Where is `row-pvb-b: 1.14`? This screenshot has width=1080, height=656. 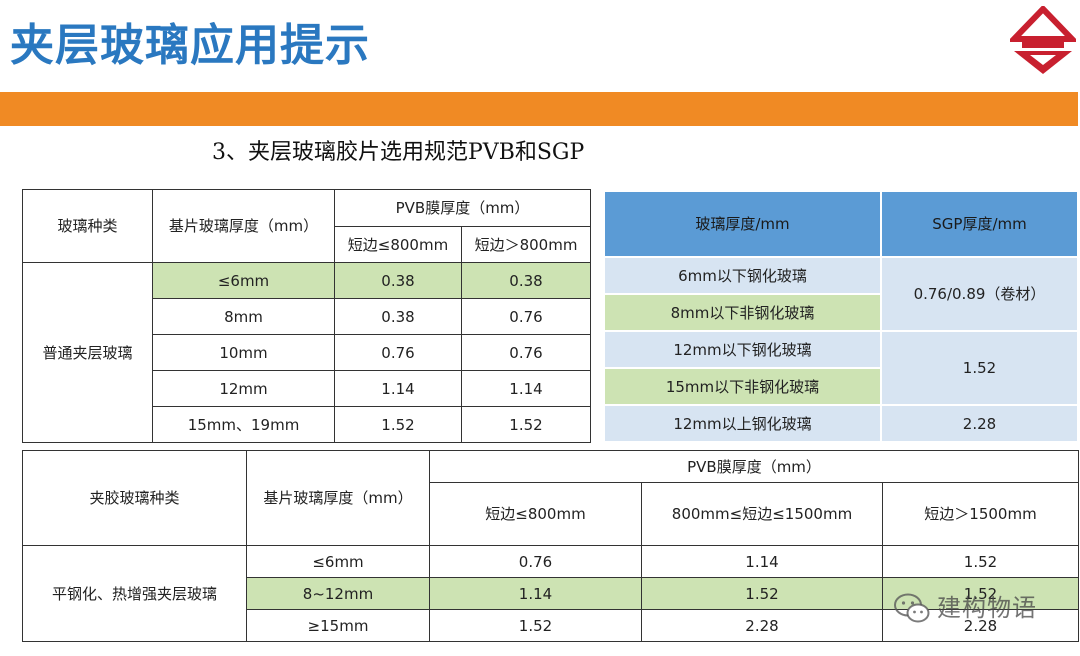 row-pvb-b: 1.14 is located at coordinates (762, 561).